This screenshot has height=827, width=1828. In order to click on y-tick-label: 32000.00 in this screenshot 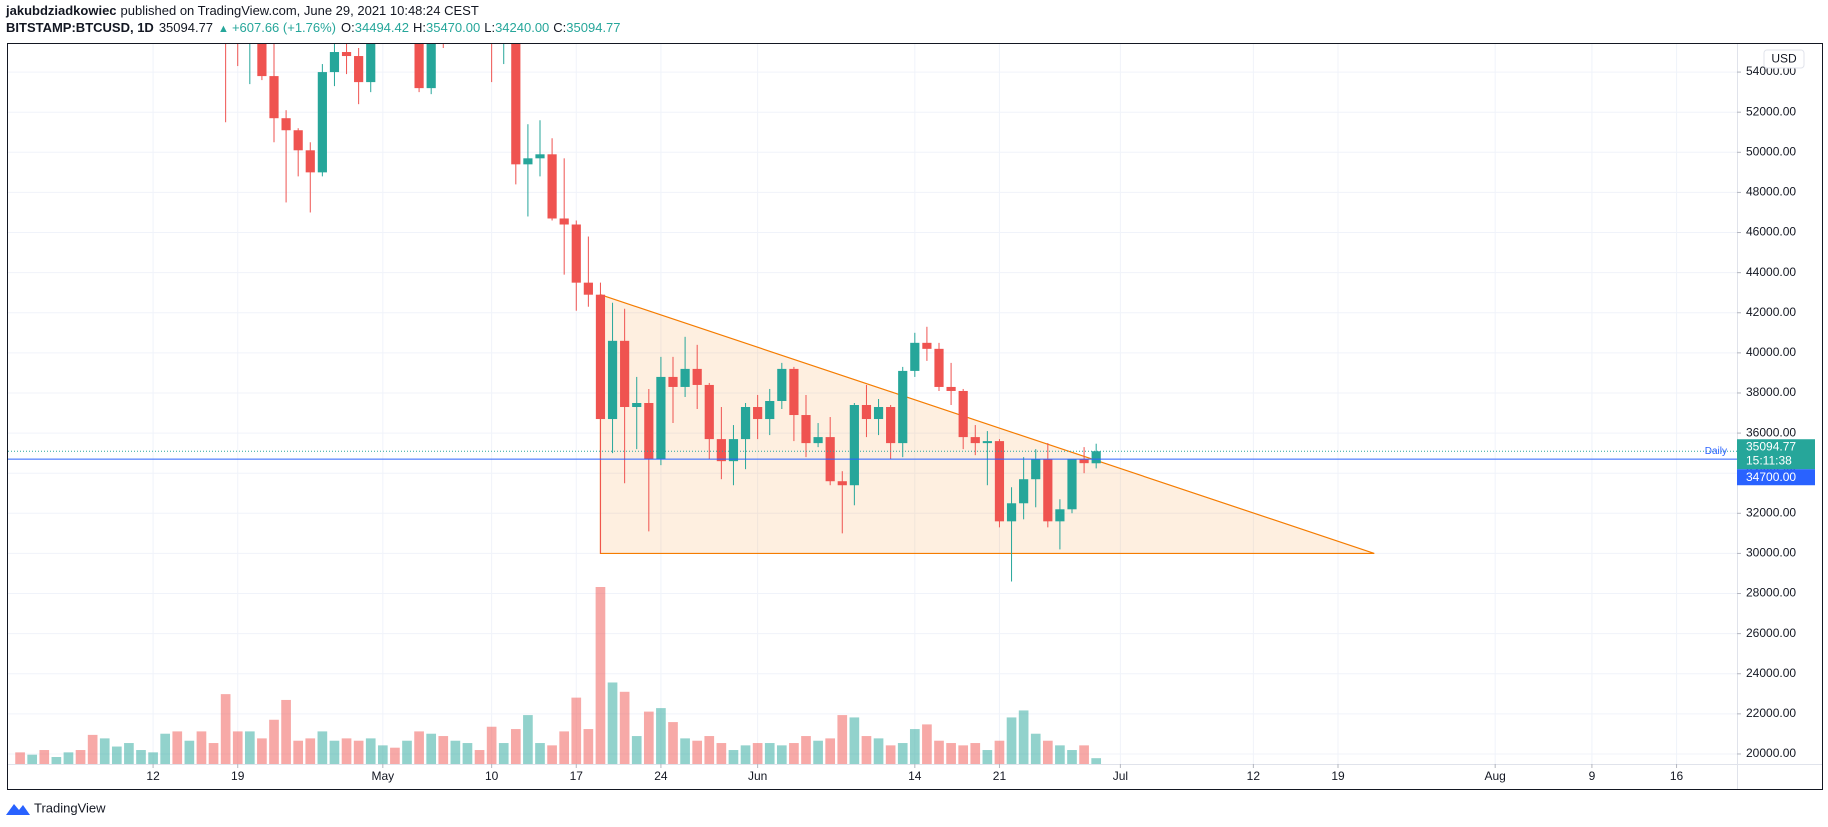, I will do `click(1771, 512)`.